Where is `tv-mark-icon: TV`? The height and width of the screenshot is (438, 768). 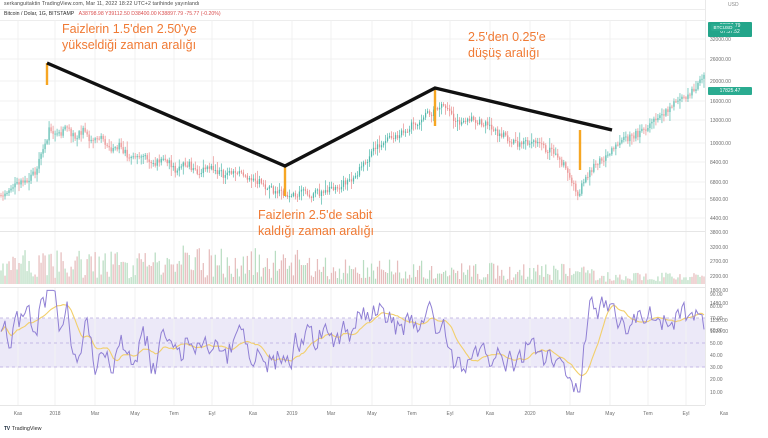 tv-mark-icon: TV is located at coordinates (7, 429).